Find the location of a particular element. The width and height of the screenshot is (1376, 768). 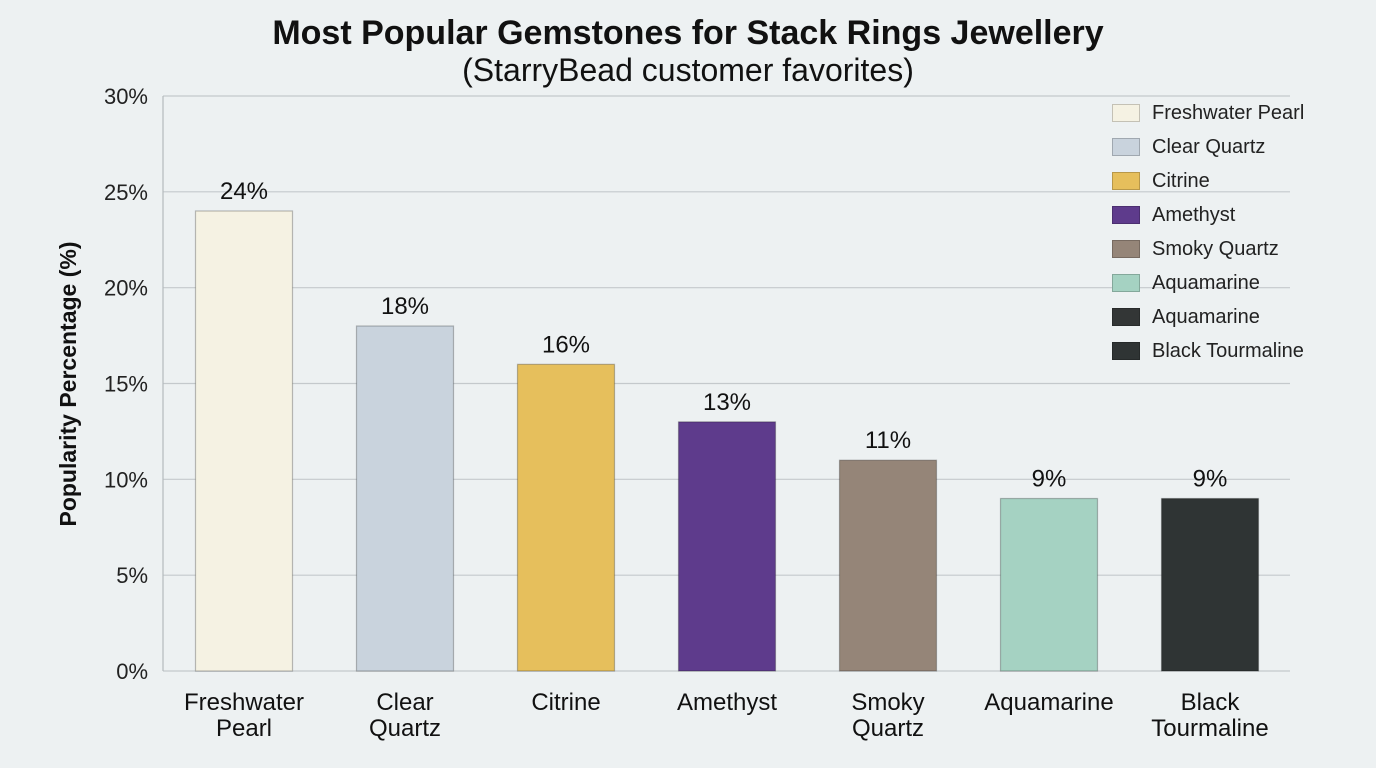

legend-item: Amethyst is located at coordinates (1208, 215).